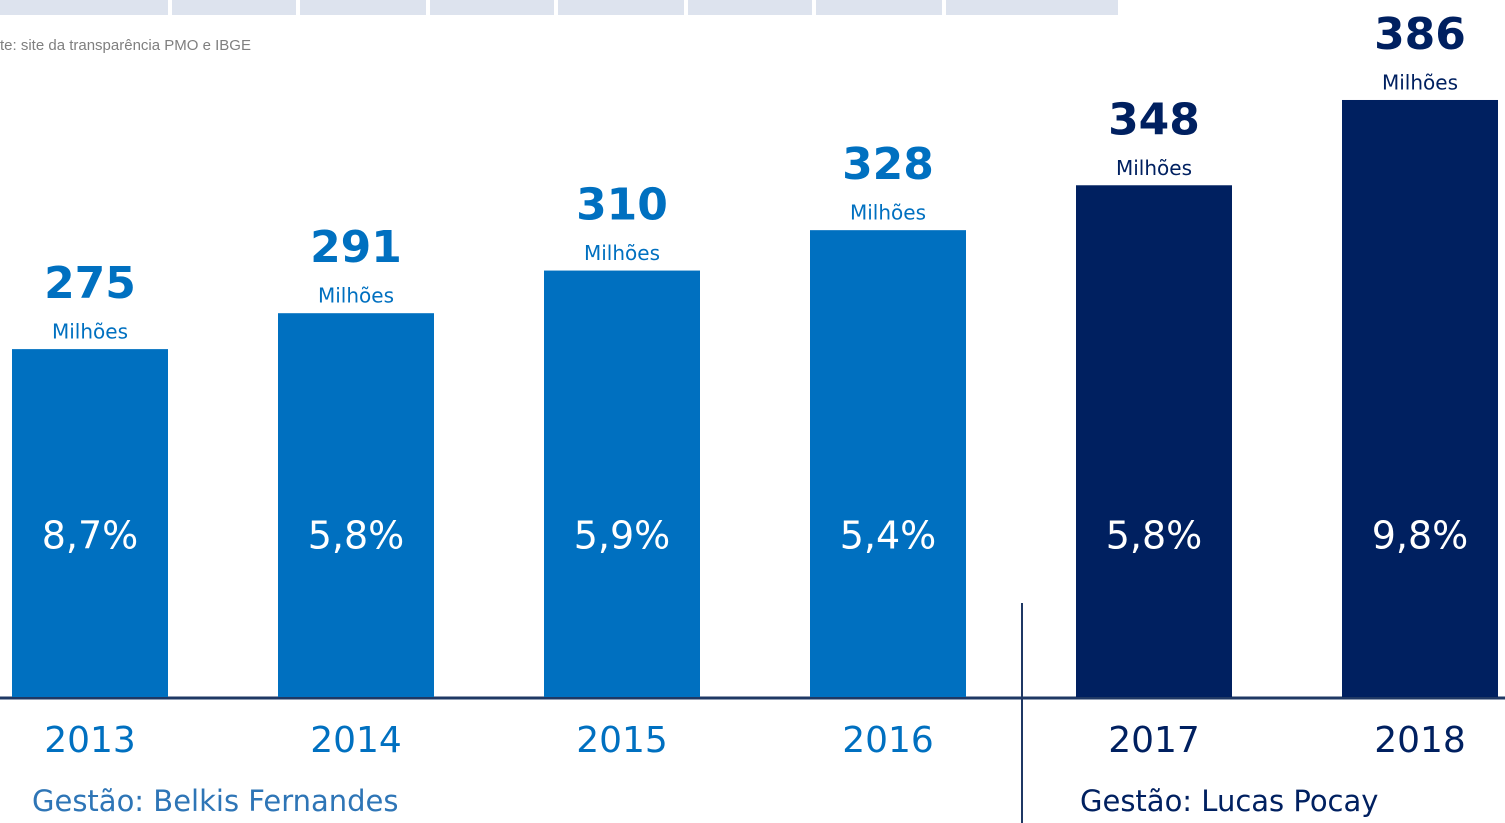  What do you see at coordinates (215, 801) in the screenshot?
I see `group-label: Gestão: Belkis Fernandes` at bounding box center [215, 801].